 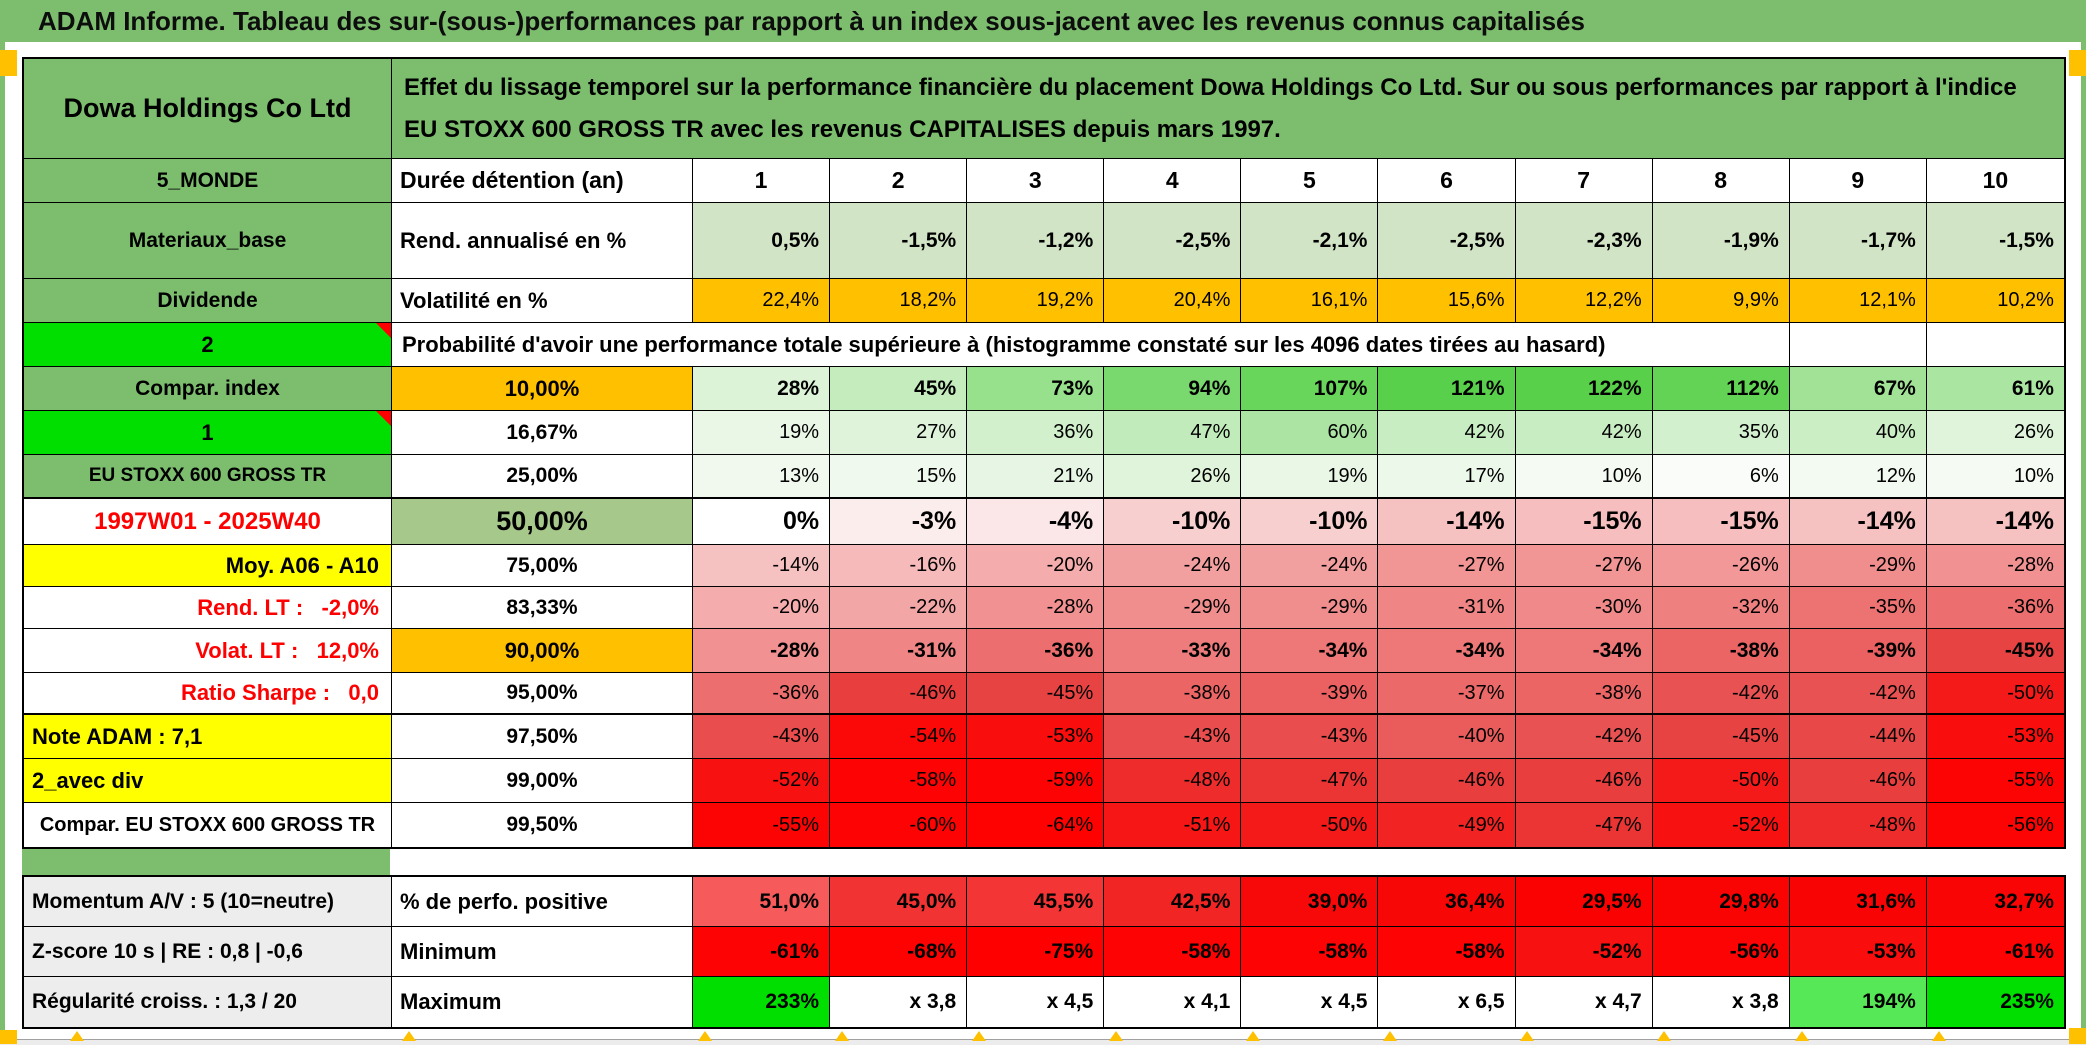 I want to click on matrix-cell: 194%, so click(x=1858, y=1002).